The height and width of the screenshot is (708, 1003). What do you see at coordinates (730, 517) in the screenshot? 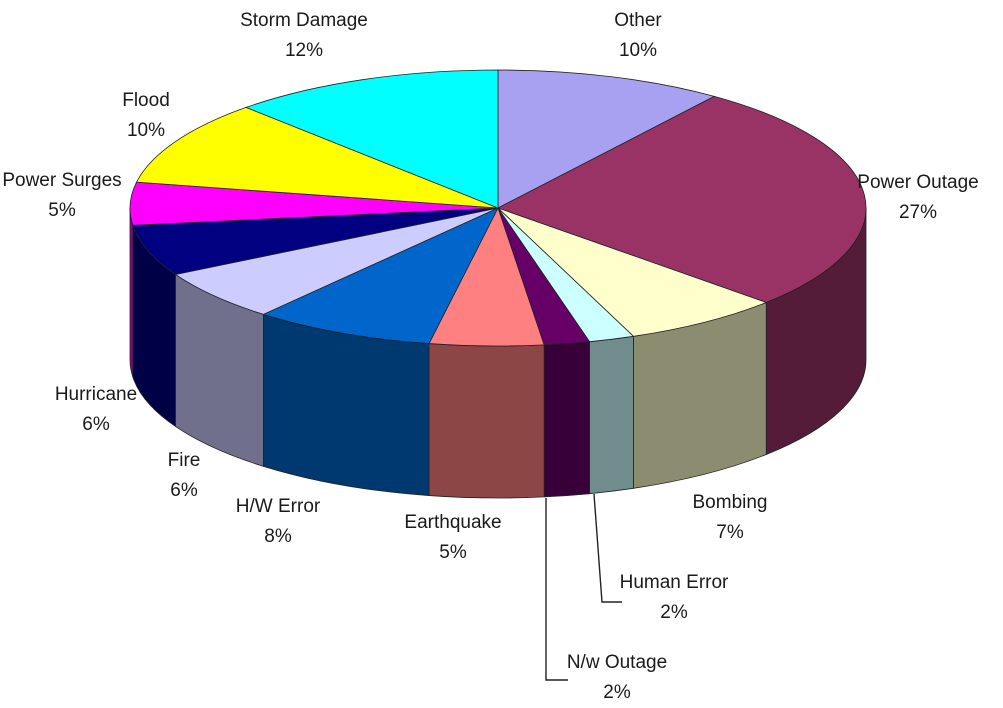
I see `slice-label-bombing: Bombing 7%` at bounding box center [730, 517].